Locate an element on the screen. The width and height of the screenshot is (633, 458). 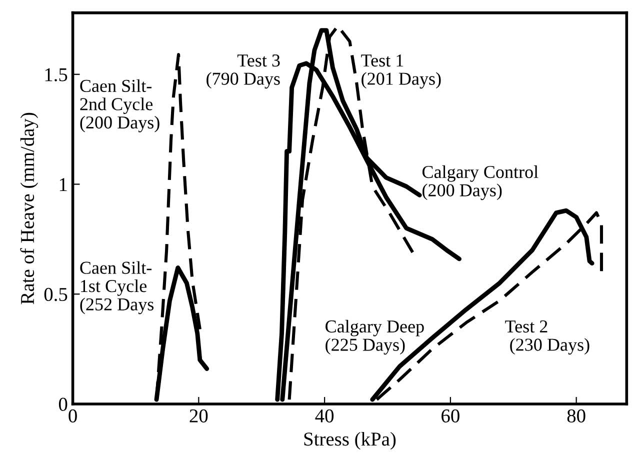
annotation: Test 3 (790 Days is located at coordinates (243, 71).